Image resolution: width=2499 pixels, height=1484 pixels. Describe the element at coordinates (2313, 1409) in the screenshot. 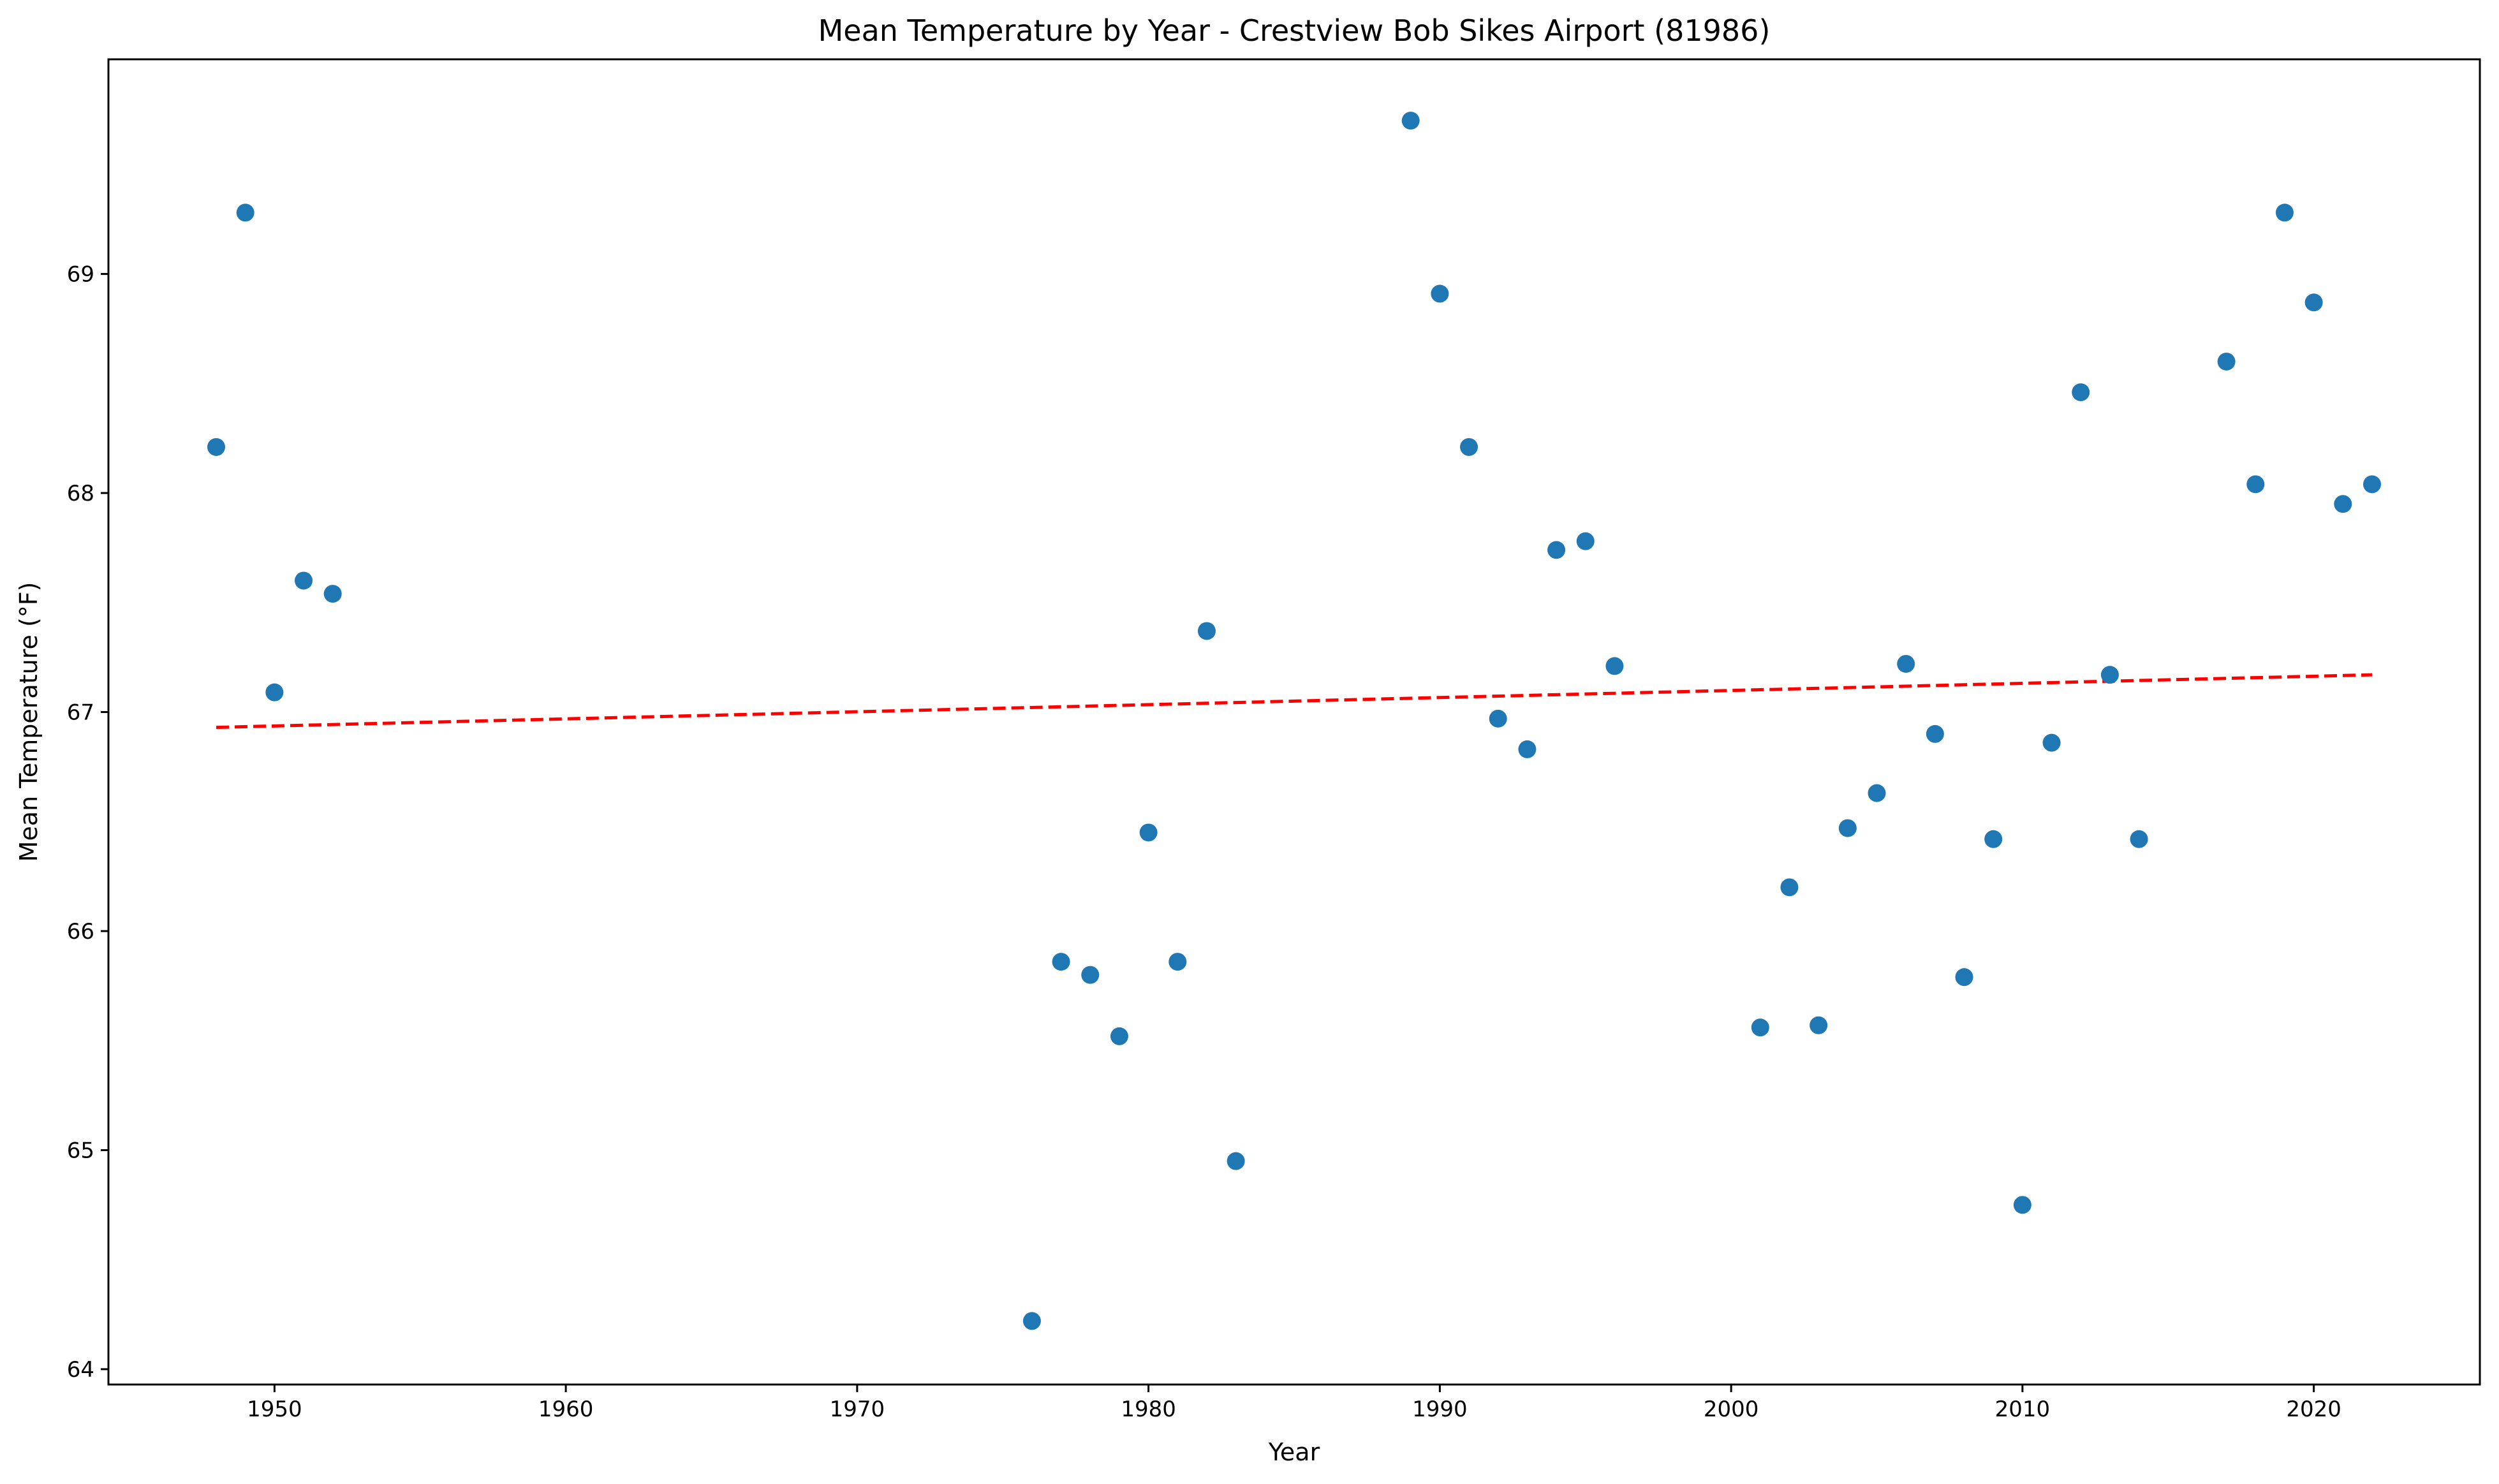

I see `x-tick-label: 2020` at that location.